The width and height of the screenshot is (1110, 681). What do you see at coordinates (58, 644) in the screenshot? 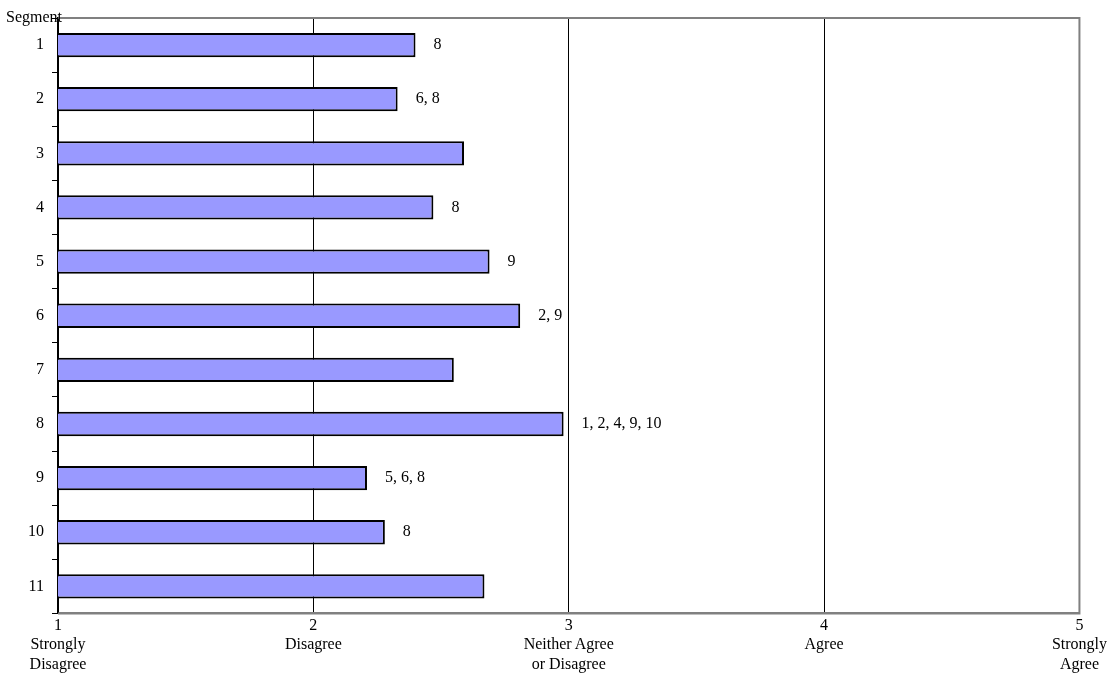
I see `x-tick-label: 1 Strongly Disagree` at bounding box center [58, 644].